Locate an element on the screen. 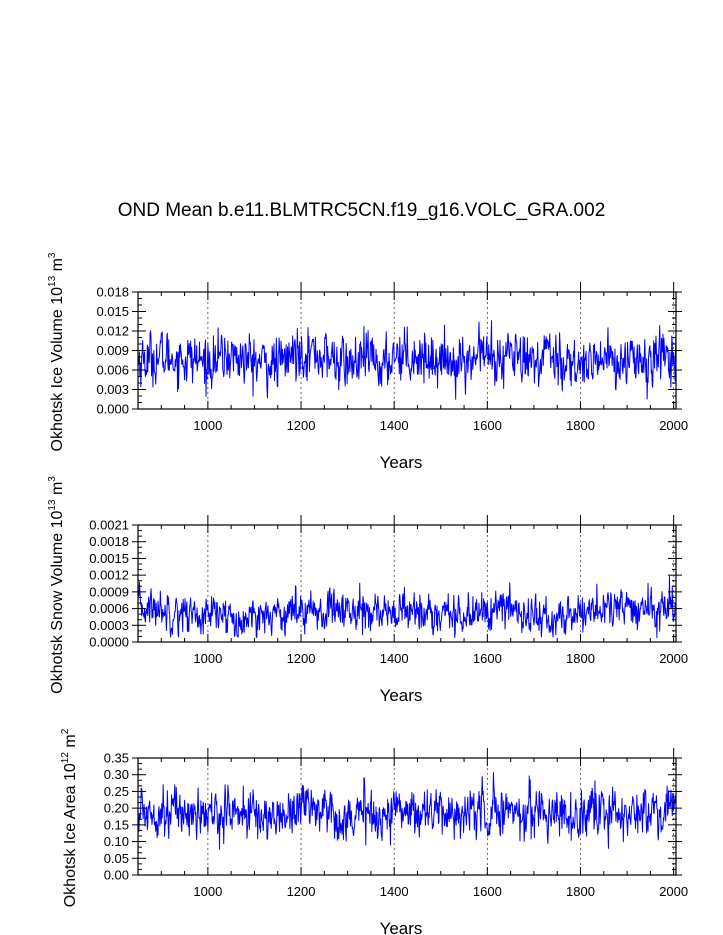 The height and width of the screenshot is (935, 723). y-tick-label: 0.018 is located at coordinates (112, 292).